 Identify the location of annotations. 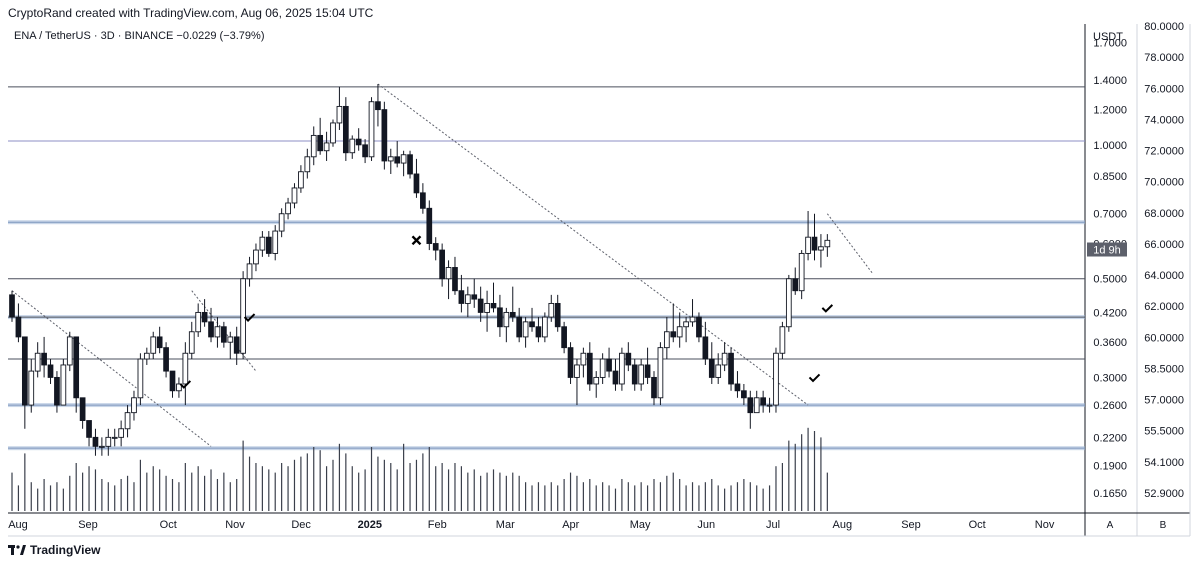
(506, 312).